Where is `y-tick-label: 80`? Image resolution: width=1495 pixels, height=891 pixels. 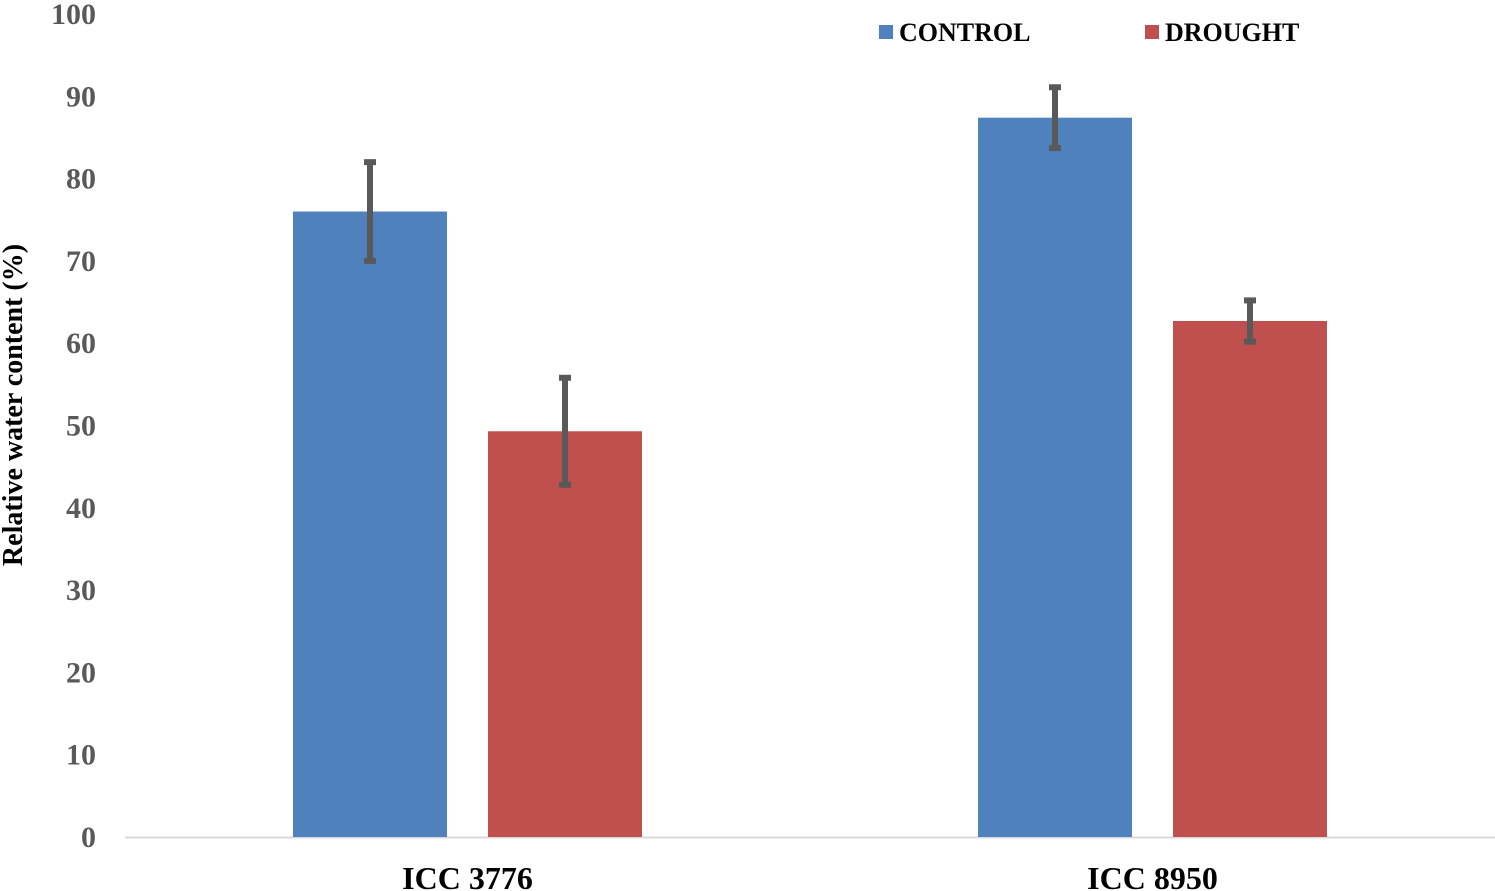 y-tick-label: 80 is located at coordinates (81, 179).